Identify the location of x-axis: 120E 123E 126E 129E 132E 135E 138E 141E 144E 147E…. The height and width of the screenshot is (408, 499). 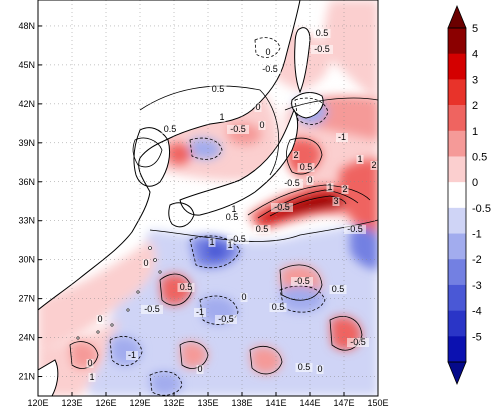
(208, 400).